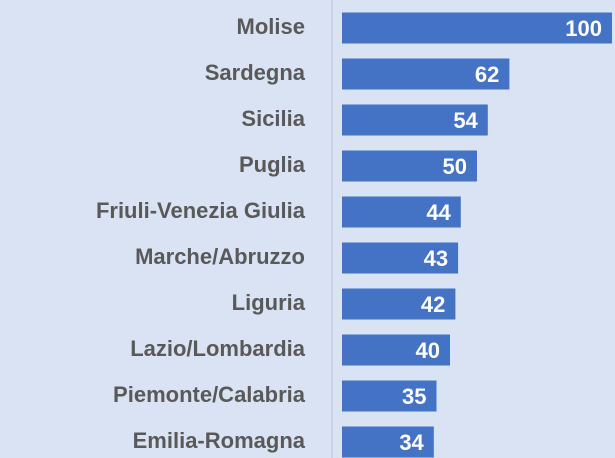 The width and height of the screenshot is (615, 458). What do you see at coordinates (583, 28) in the screenshot?
I see `value-label: 100` at bounding box center [583, 28].